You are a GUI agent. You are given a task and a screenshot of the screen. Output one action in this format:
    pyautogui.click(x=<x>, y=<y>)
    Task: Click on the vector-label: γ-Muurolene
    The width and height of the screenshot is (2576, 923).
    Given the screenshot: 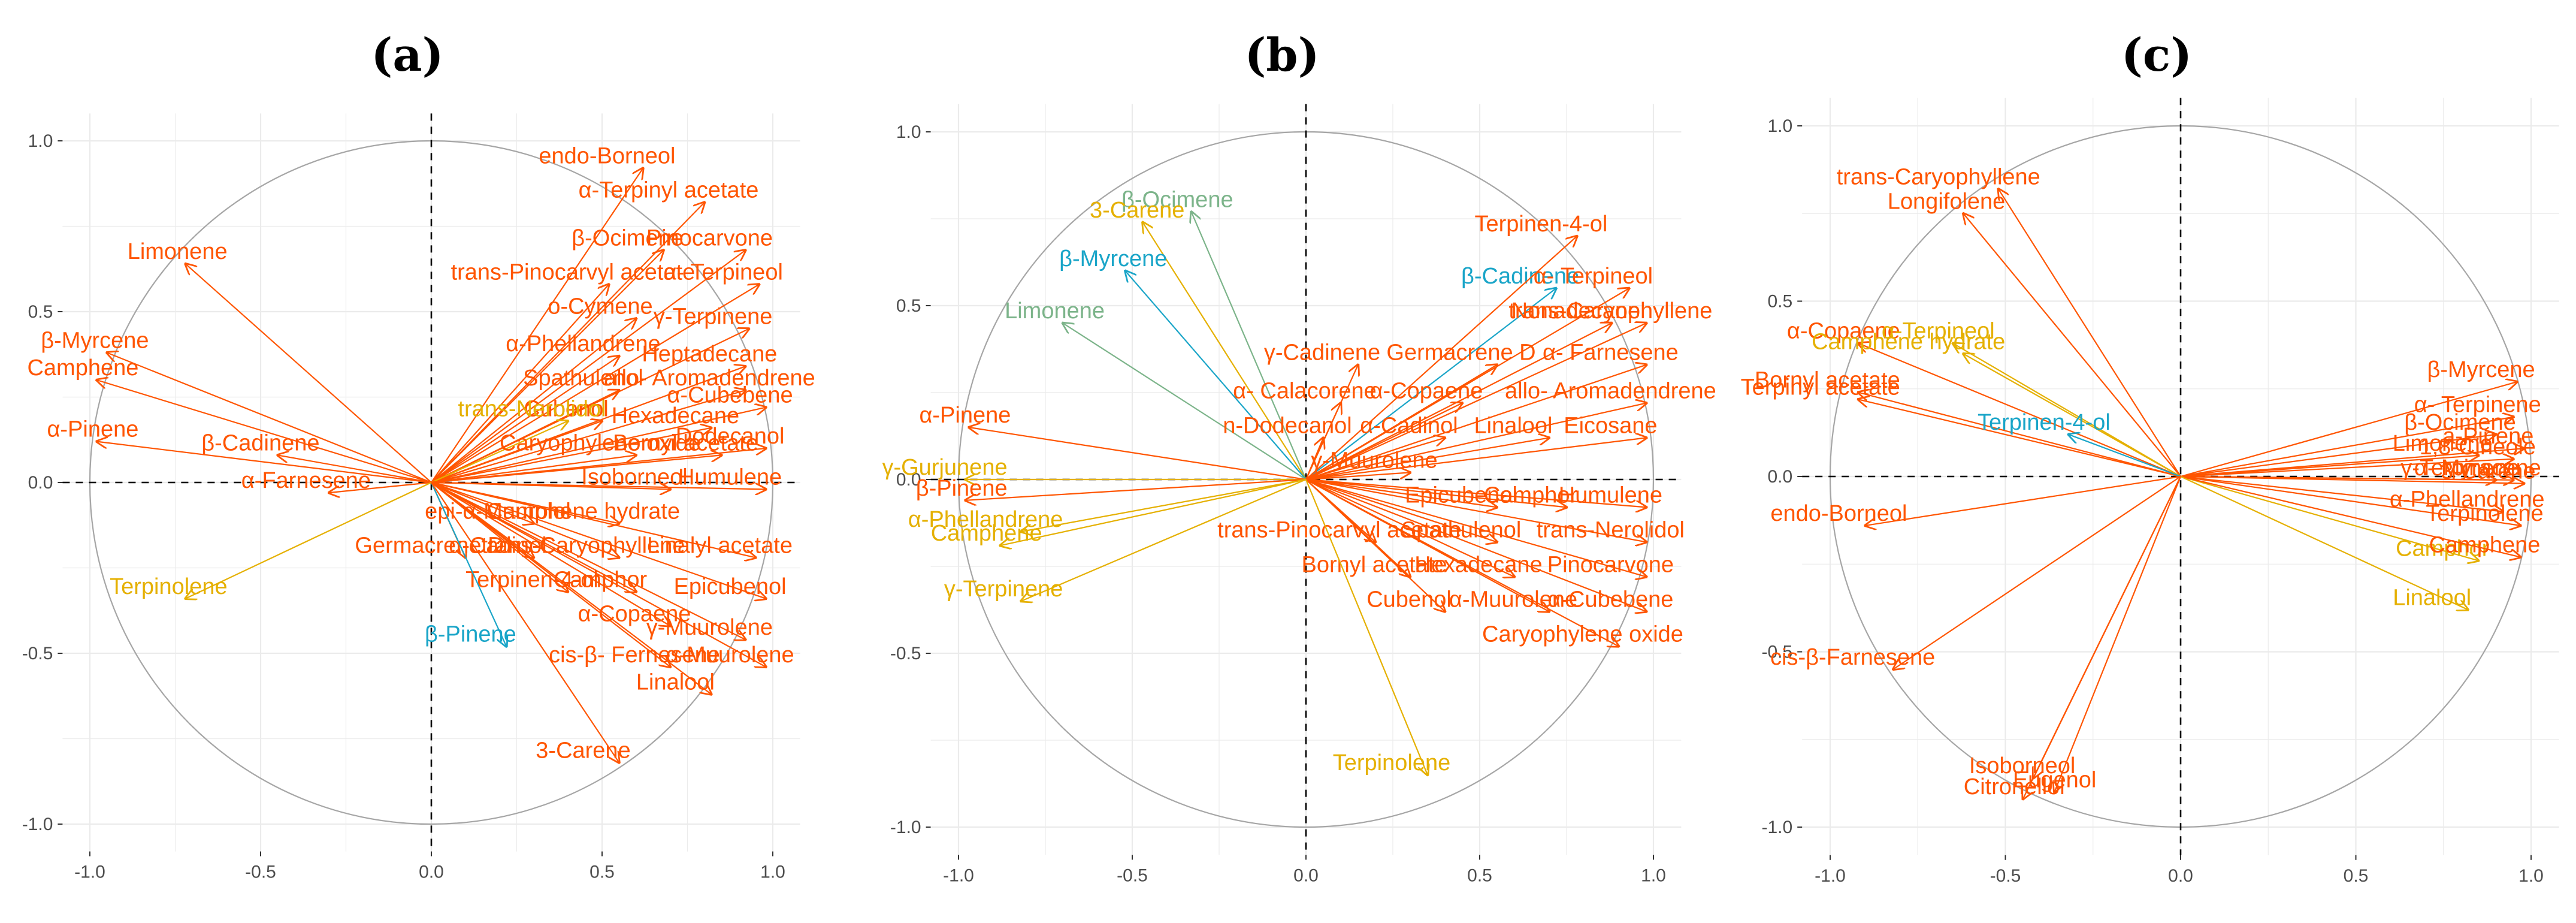 What is the action you would take?
    pyautogui.click(x=1374, y=460)
    